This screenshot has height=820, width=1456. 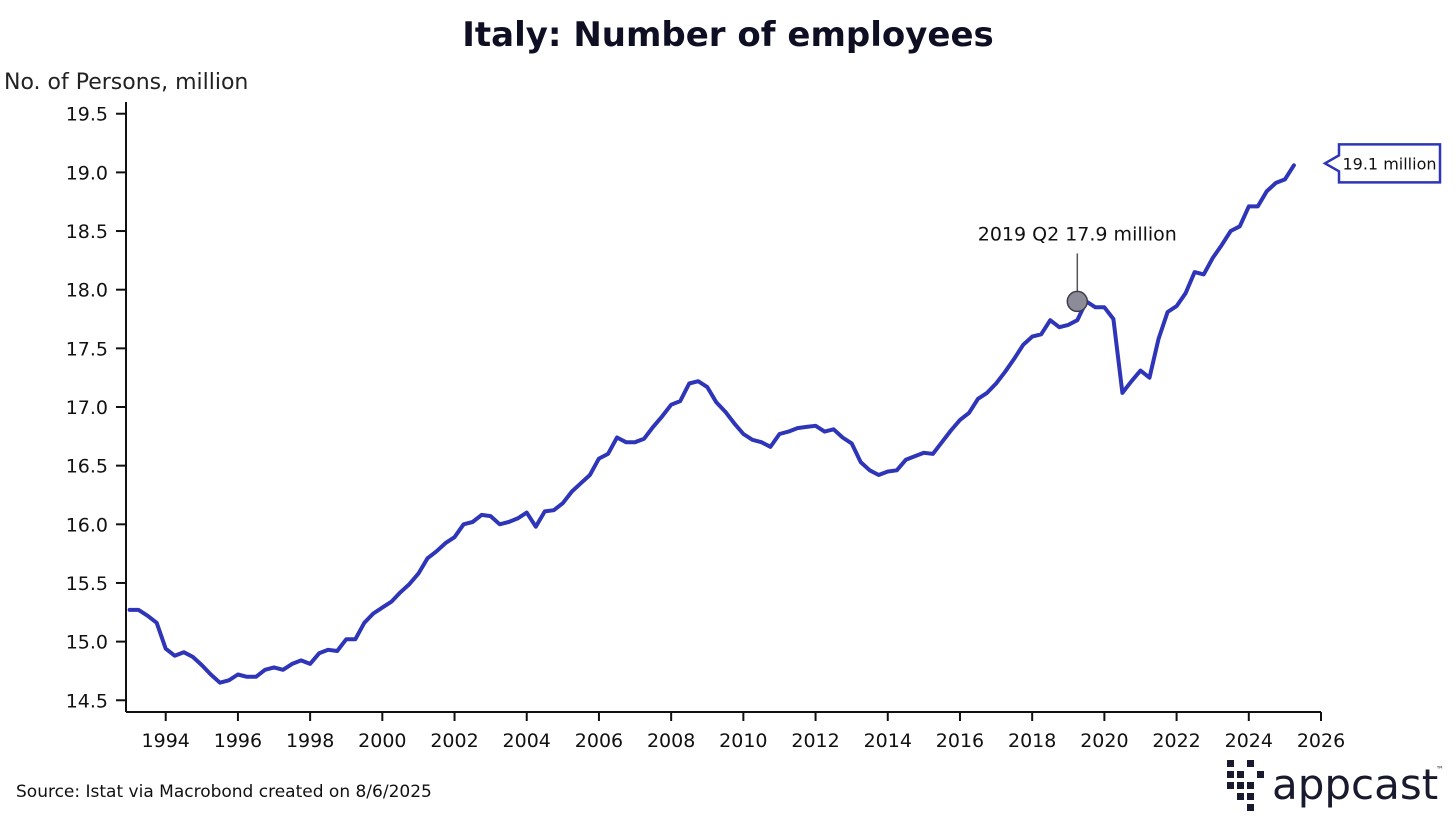 I want to click on y-tick-label: 14.5, so click(x=87, y=701).